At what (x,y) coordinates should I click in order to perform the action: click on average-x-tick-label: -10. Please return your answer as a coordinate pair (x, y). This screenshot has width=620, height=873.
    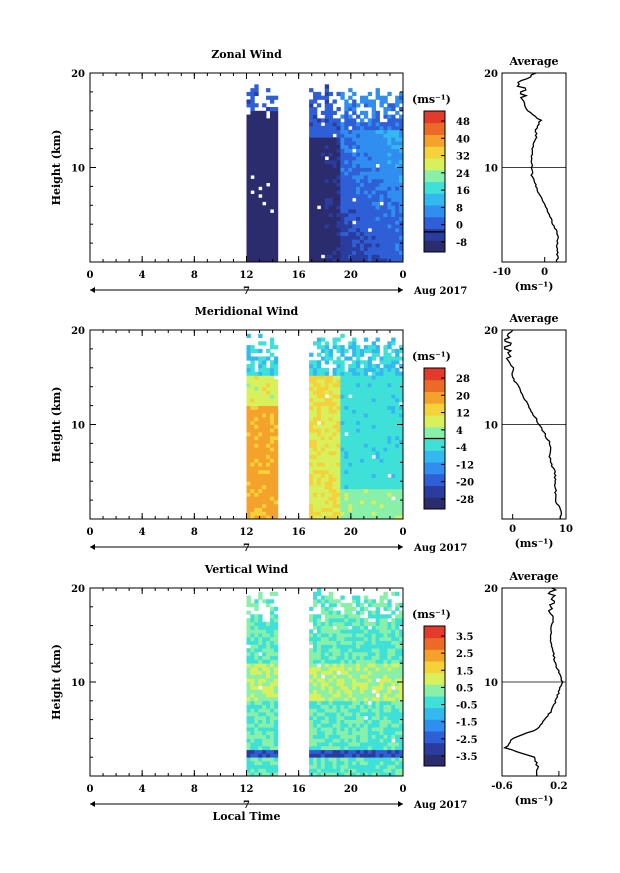
    Looking at the image, I should click on (502, 272).